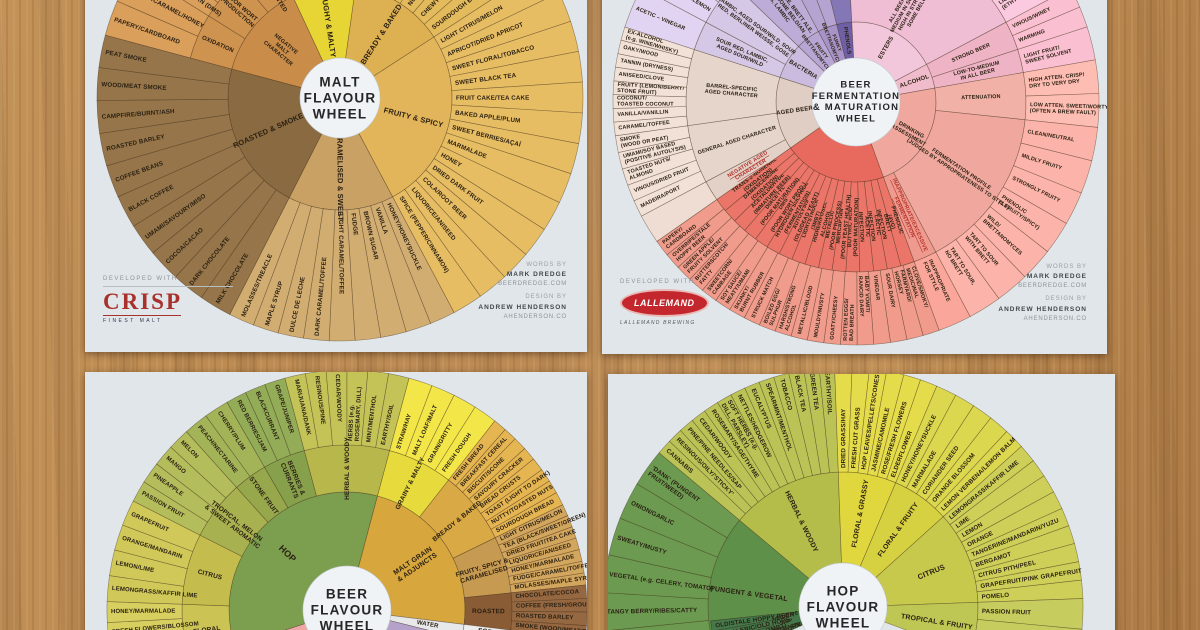 Image resolution: width=1200 pixels, height=630 pixels. Describe the element at coordinates (341, 174) in the screenshot. I see `svg-text: CARAMELISED & SWEET` at that location.